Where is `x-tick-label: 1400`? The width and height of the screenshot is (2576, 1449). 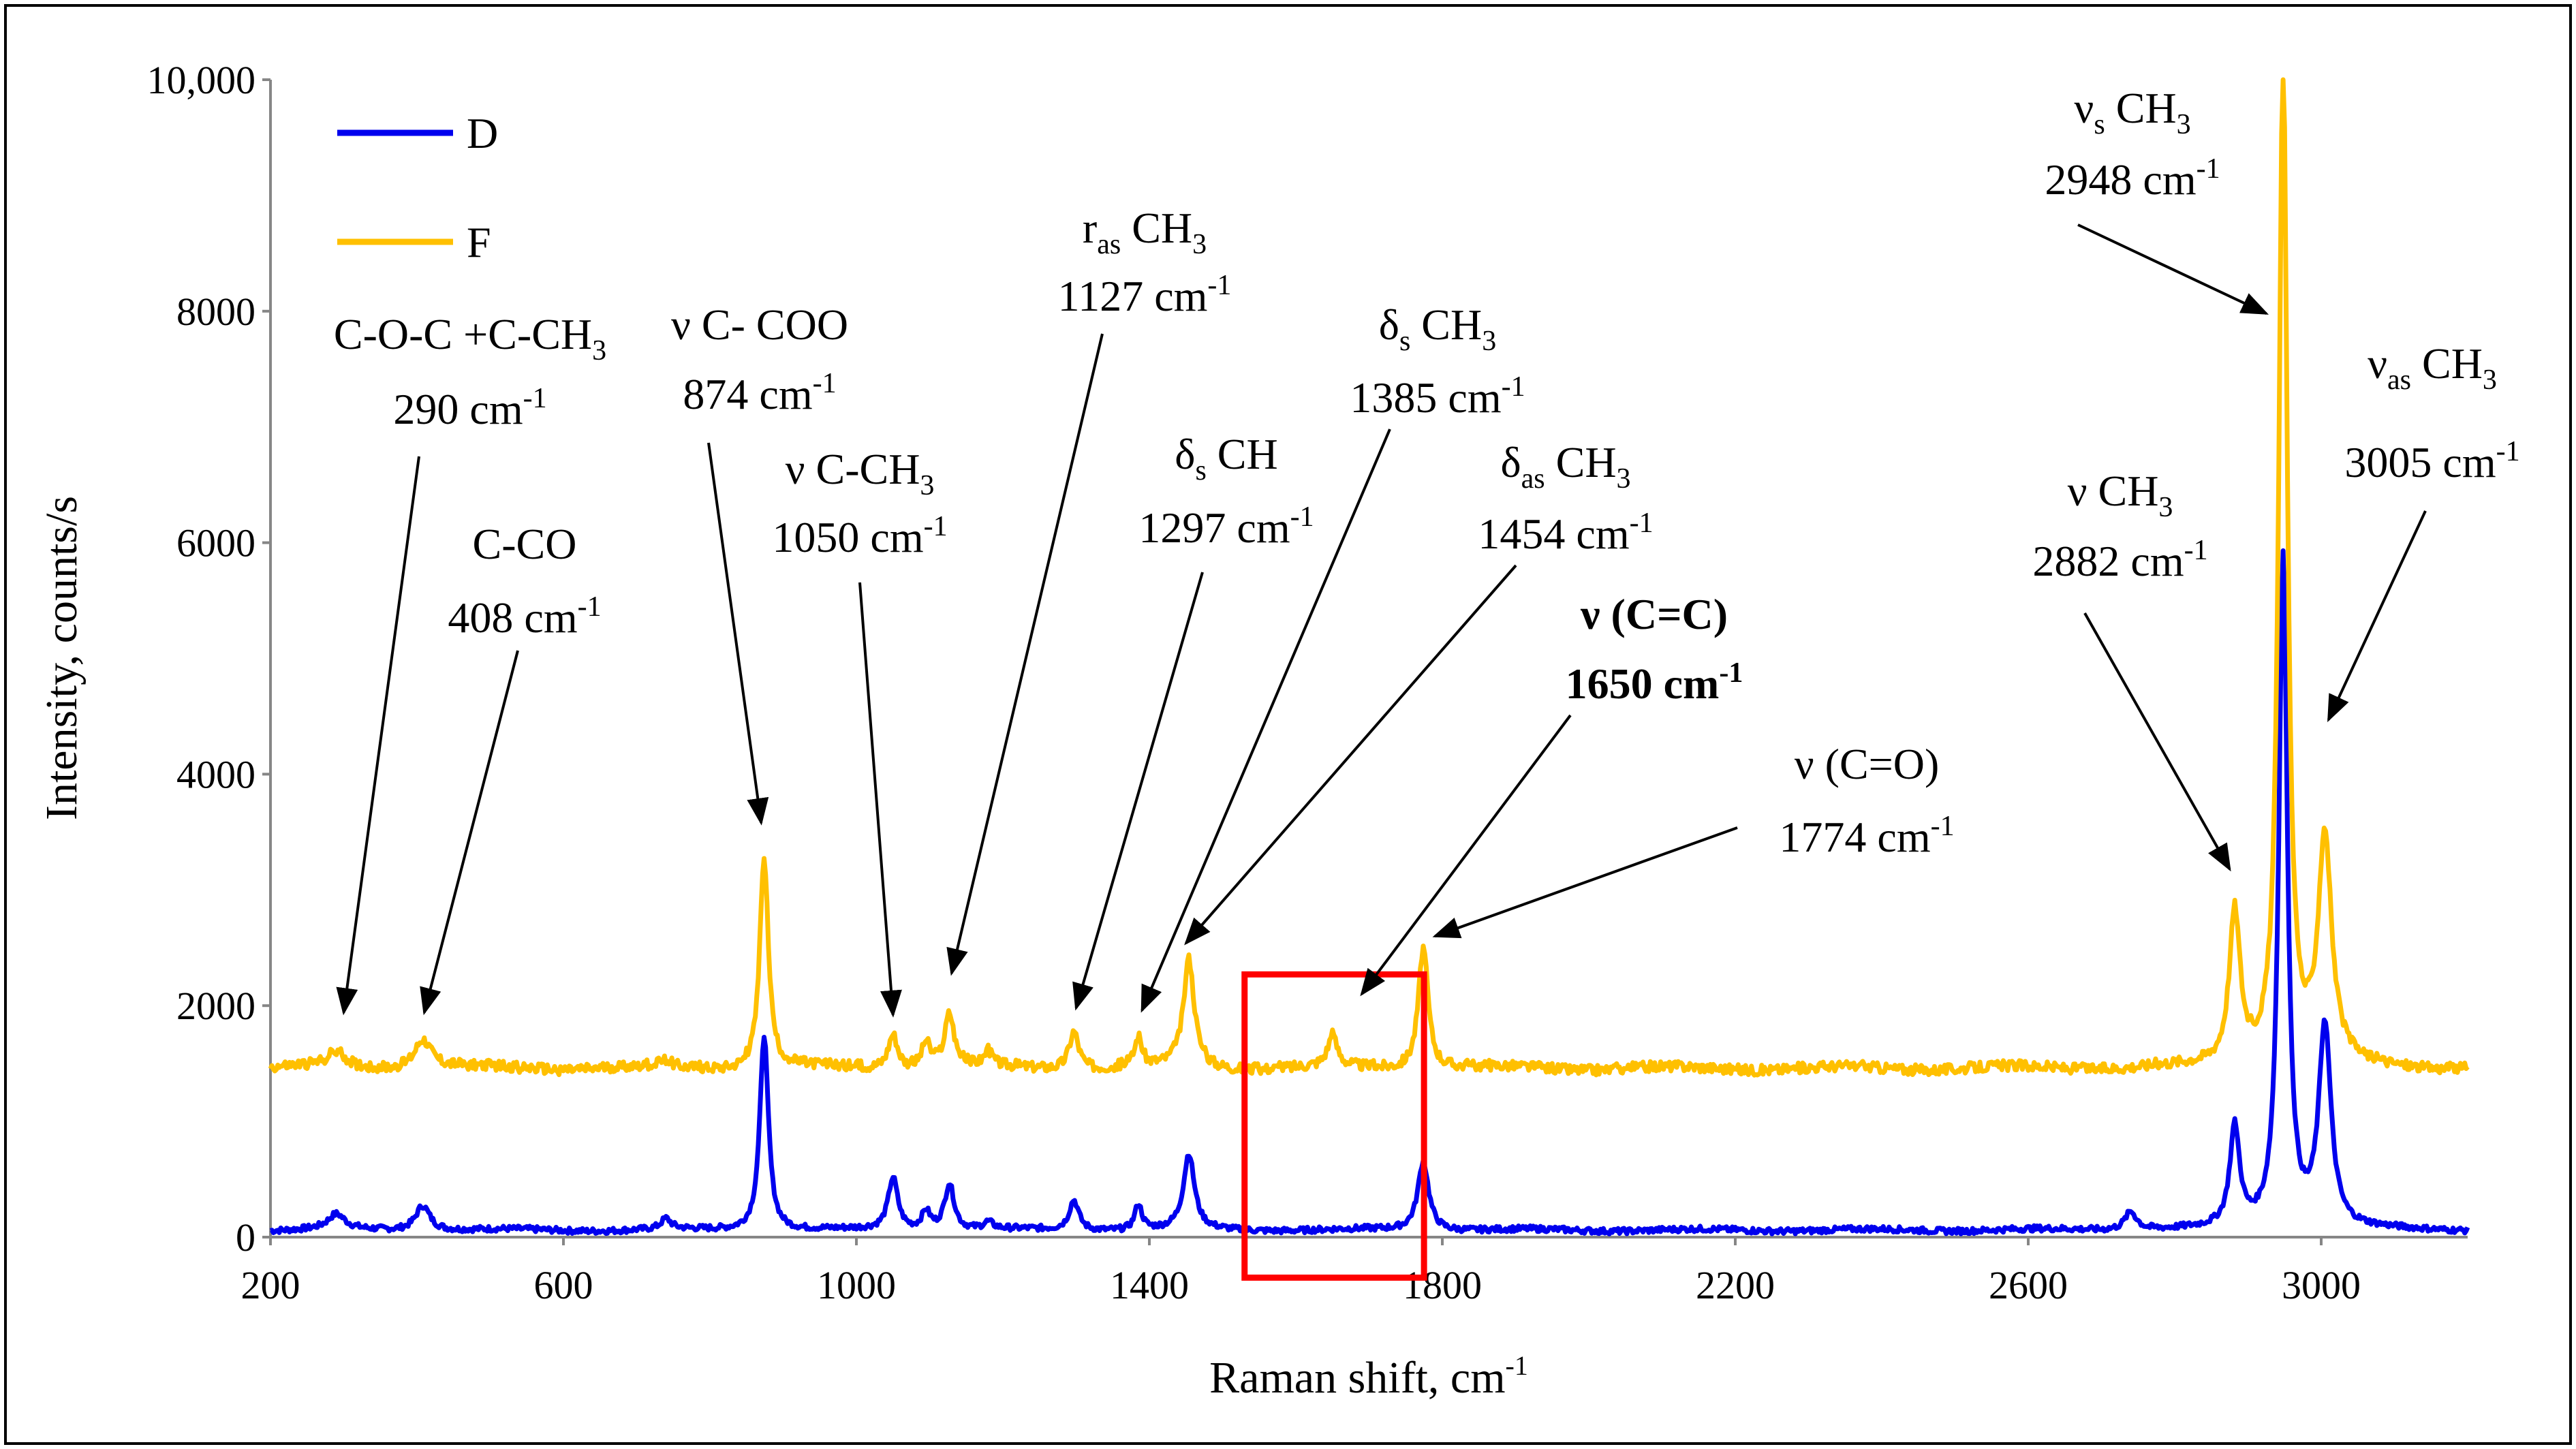 x-tick-label: 1400 is located at coordinates (1149, 1285).